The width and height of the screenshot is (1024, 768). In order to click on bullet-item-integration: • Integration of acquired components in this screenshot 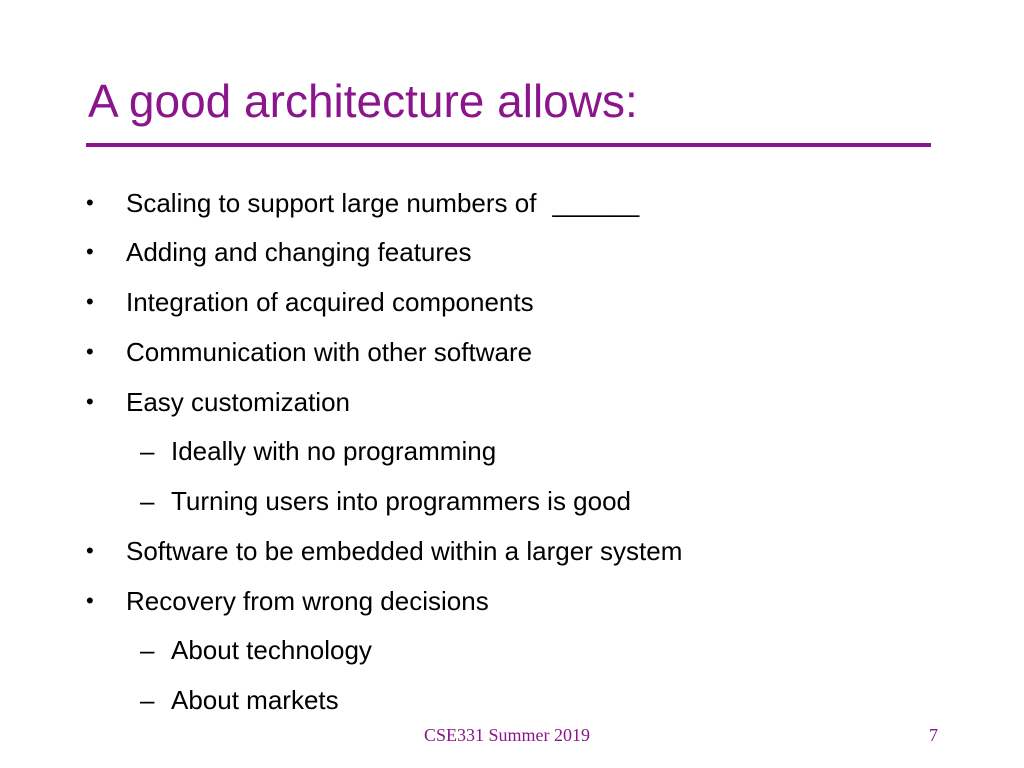, I will do `click(310, 302)`.